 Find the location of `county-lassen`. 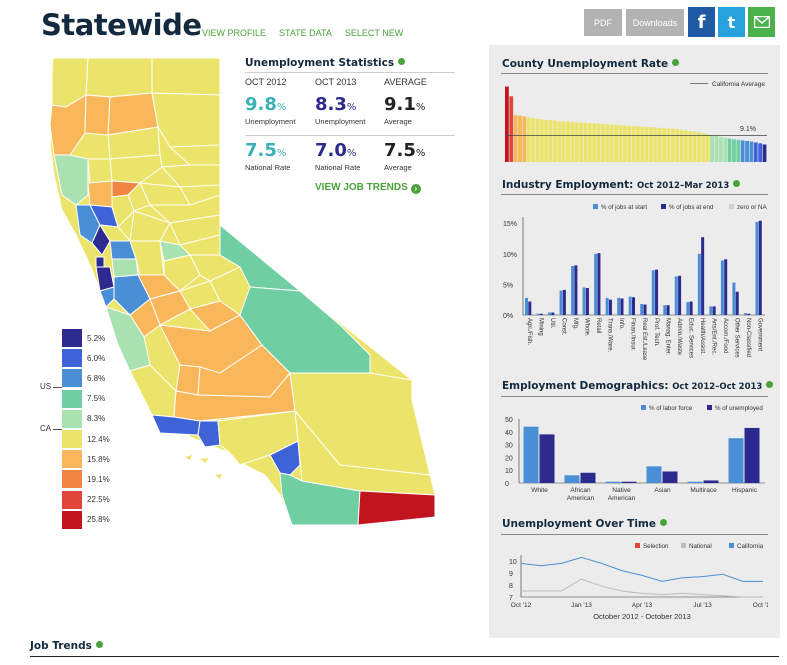

county-lassen is located at coordinates (186, 120).